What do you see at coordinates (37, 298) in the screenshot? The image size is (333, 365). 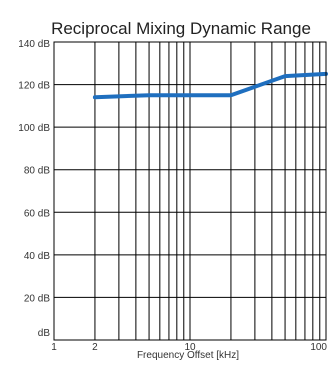 I see `y-tick-label: 20 dB` at bounding box center [37, 298].